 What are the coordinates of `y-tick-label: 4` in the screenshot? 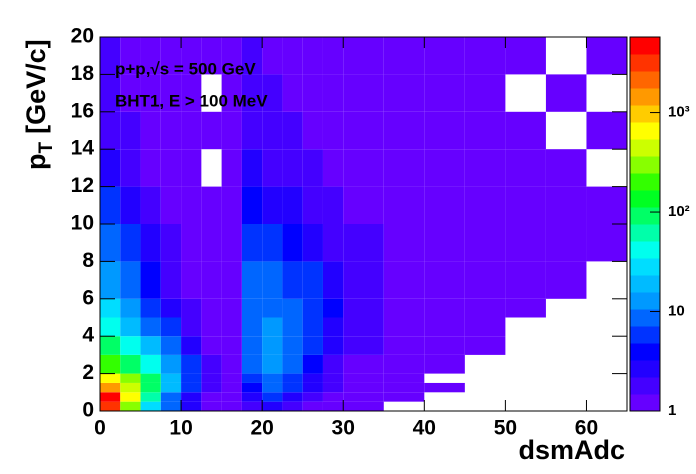 It's located at (88, 335).